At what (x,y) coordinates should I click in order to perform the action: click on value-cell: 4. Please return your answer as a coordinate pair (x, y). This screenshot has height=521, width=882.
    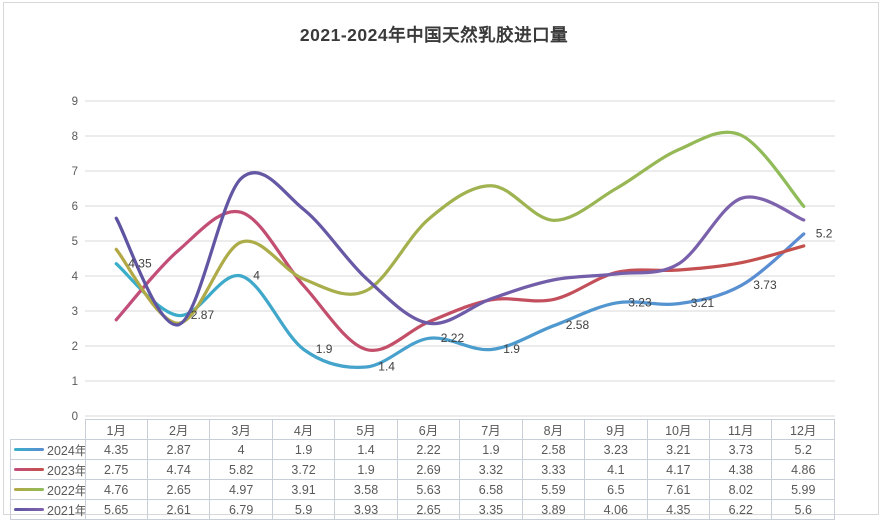
    Looking at the image, I should click on (241, 449).